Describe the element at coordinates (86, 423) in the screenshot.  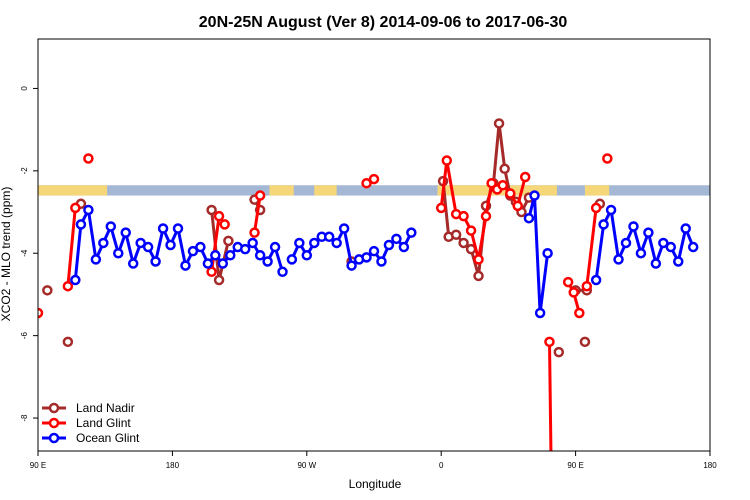
I see `legend-item: Land Glint` at that location.